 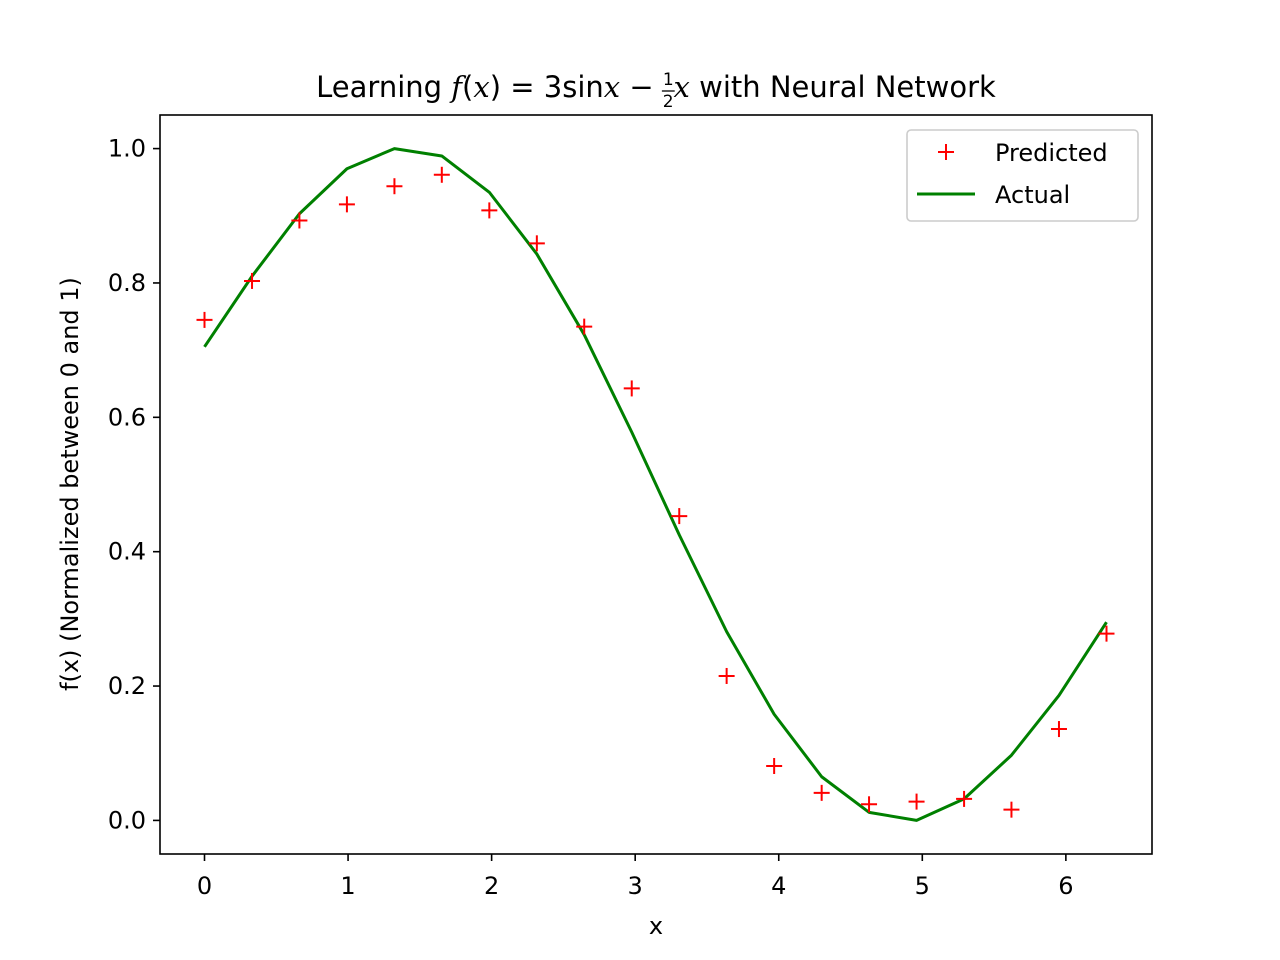 I want to click on title-eq: = 3, so click(x=531, y=87).